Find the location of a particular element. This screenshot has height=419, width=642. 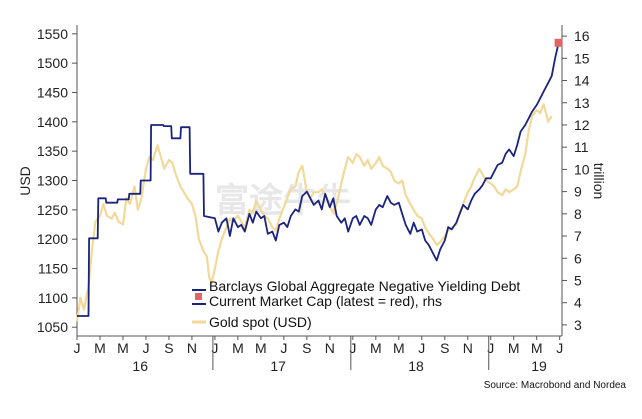

x-year-label: 16 is located at coordinates (140, 366).